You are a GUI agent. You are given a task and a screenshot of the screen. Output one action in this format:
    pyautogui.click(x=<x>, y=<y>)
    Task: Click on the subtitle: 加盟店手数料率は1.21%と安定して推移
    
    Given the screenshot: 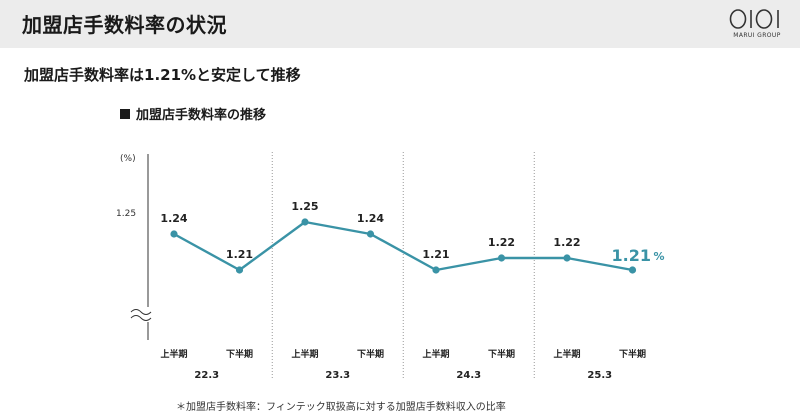 What is the action you would take?
    pyautogui.click(x=162, y=75)
    